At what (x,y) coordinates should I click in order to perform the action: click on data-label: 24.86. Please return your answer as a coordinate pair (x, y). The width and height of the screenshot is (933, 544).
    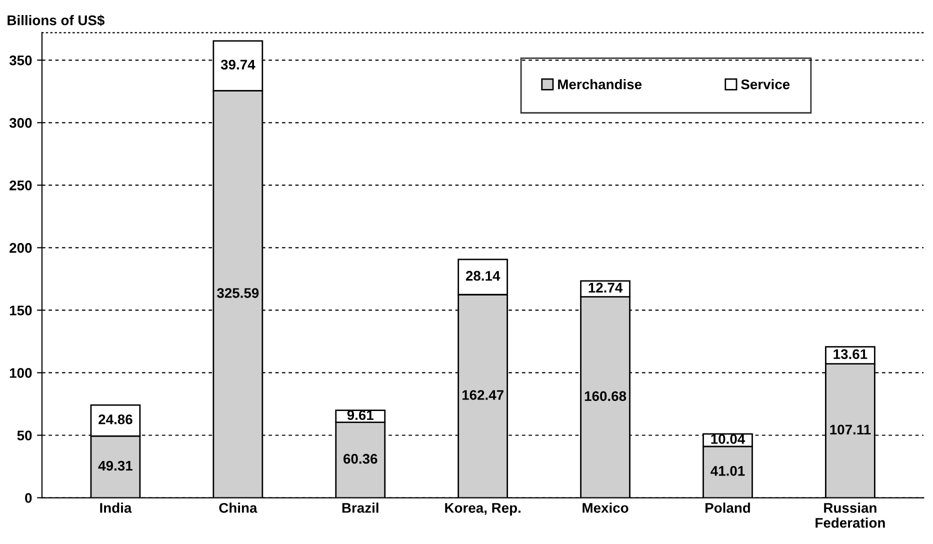
    Looking at the image, I should click on (115, 419).